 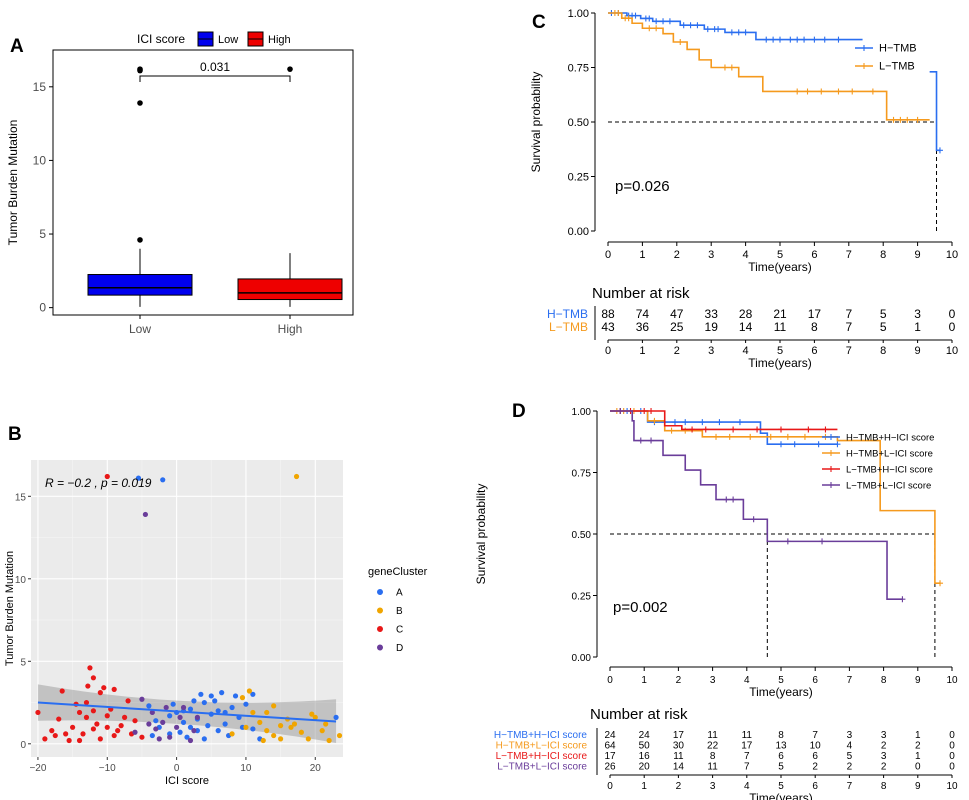 What do you see at coordinates (290, 329) in the screenshot?
I see `x-tick-label: High` at bounding box center [290, 329].